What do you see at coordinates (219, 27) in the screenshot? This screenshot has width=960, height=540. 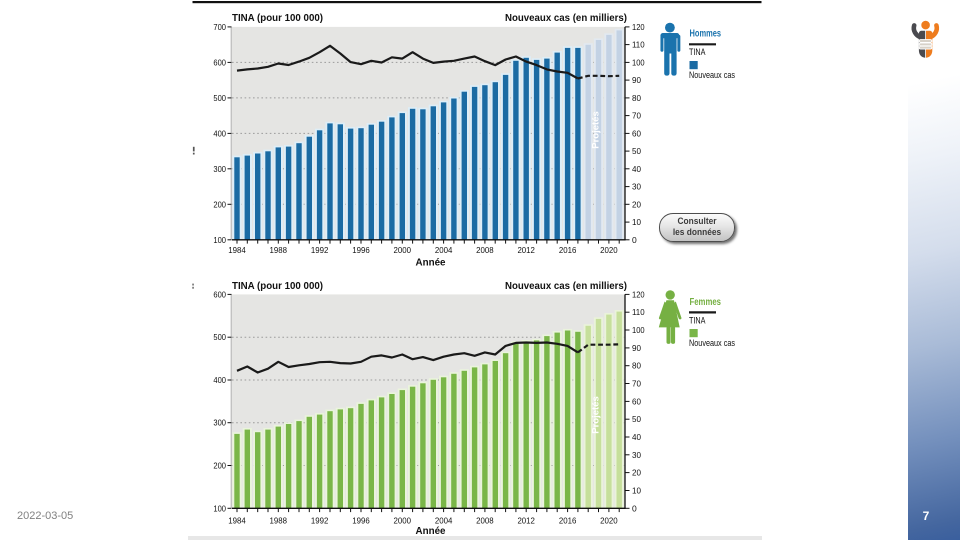 I see `svg-text: 700` at bounding box center [219, 27].